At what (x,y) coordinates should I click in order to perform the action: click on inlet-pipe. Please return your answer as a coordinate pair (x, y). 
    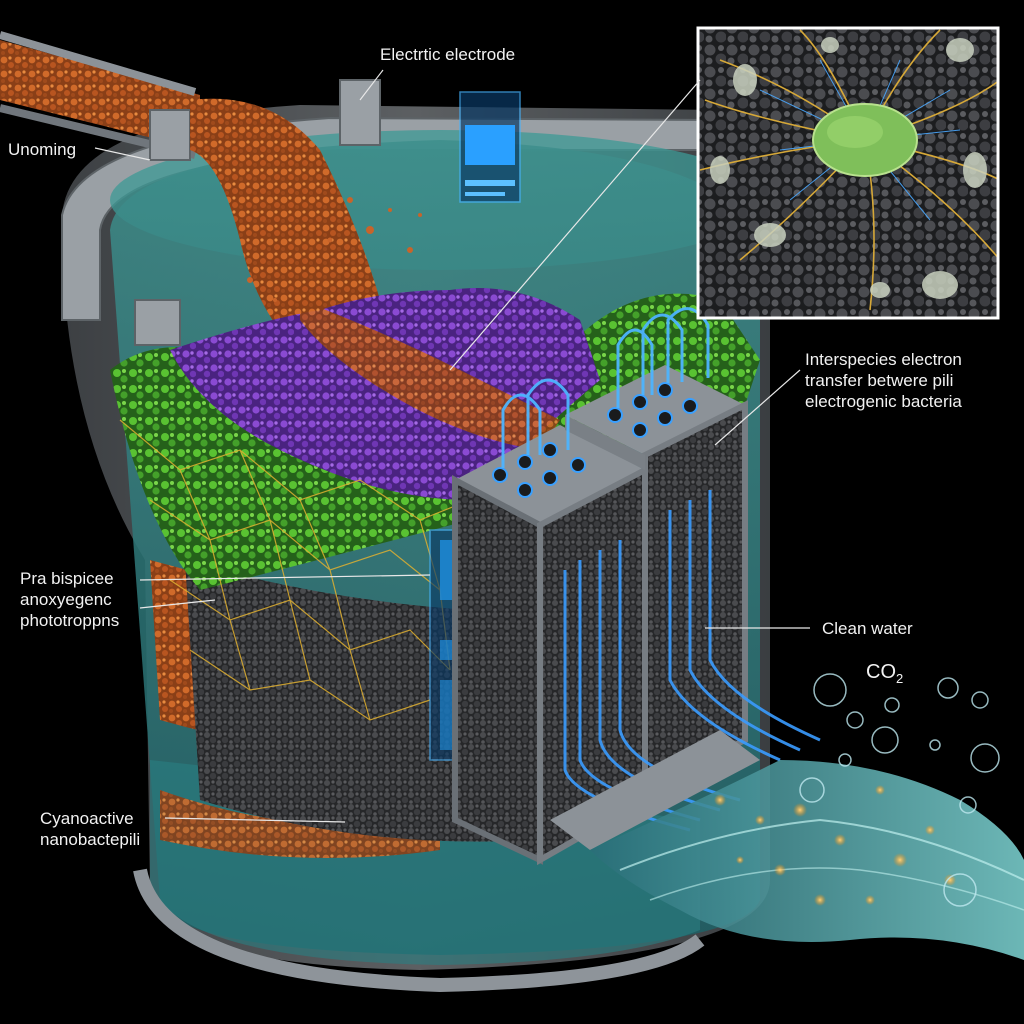
    Looking at the image, I should click on (190, 188).